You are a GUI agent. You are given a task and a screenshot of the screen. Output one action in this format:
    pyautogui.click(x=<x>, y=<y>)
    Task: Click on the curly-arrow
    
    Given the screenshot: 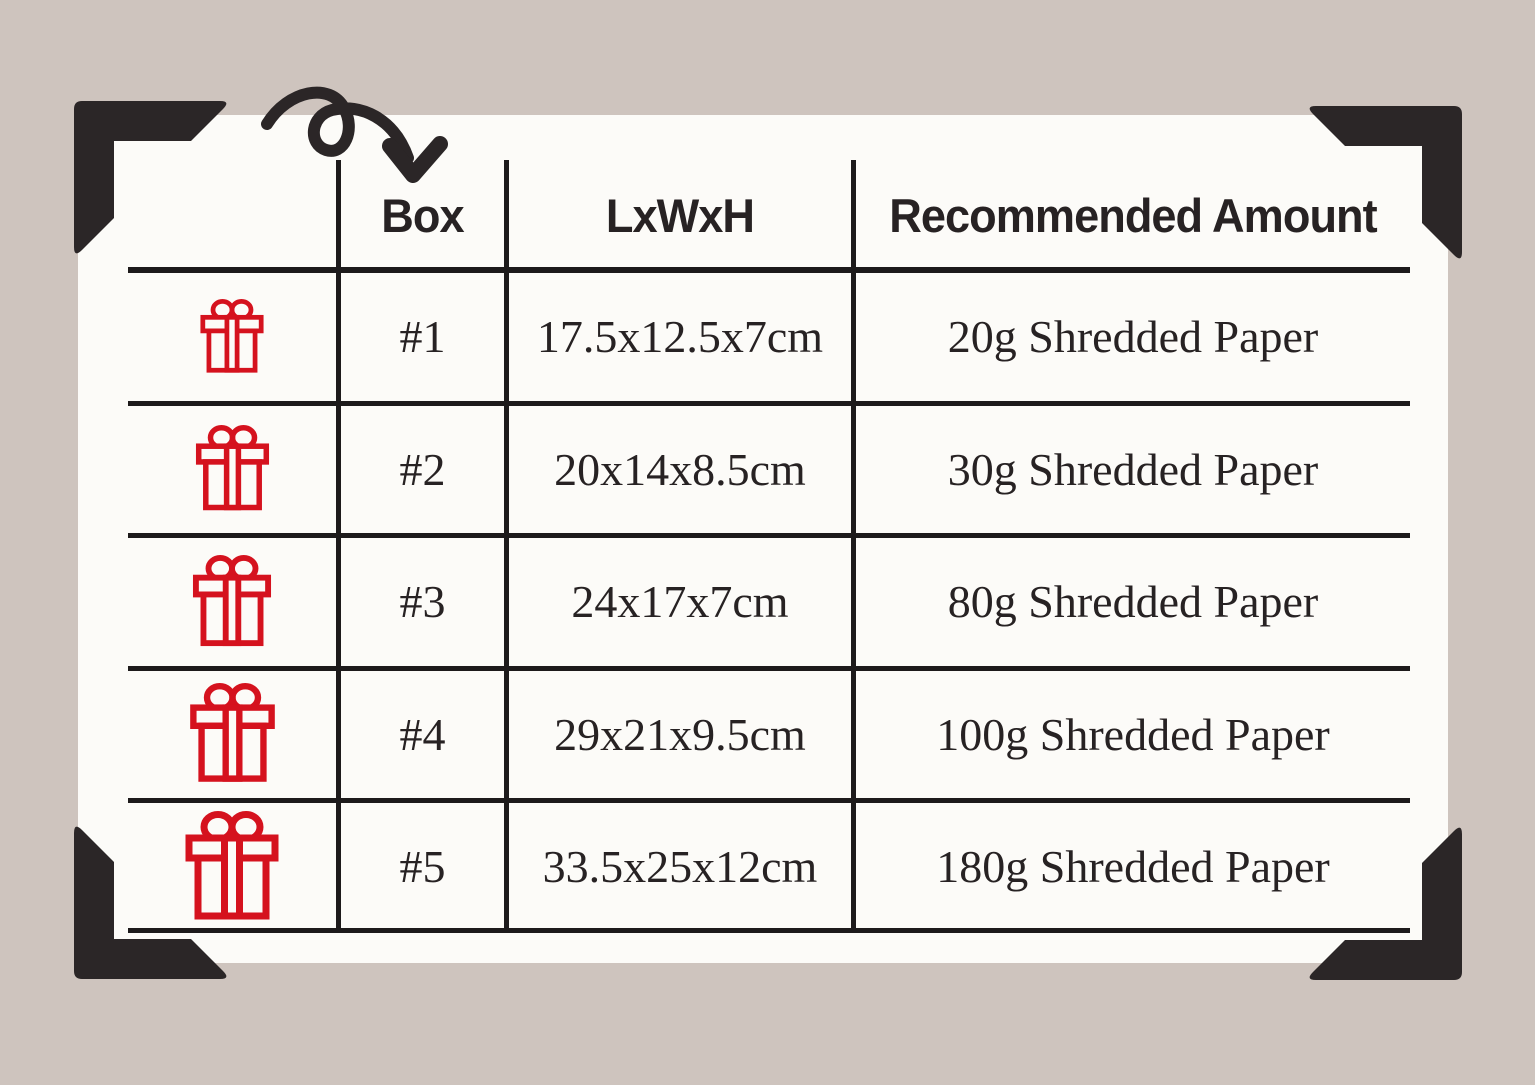 What is the action you would take?
    pyautogui.click(x=360, y=130)
    